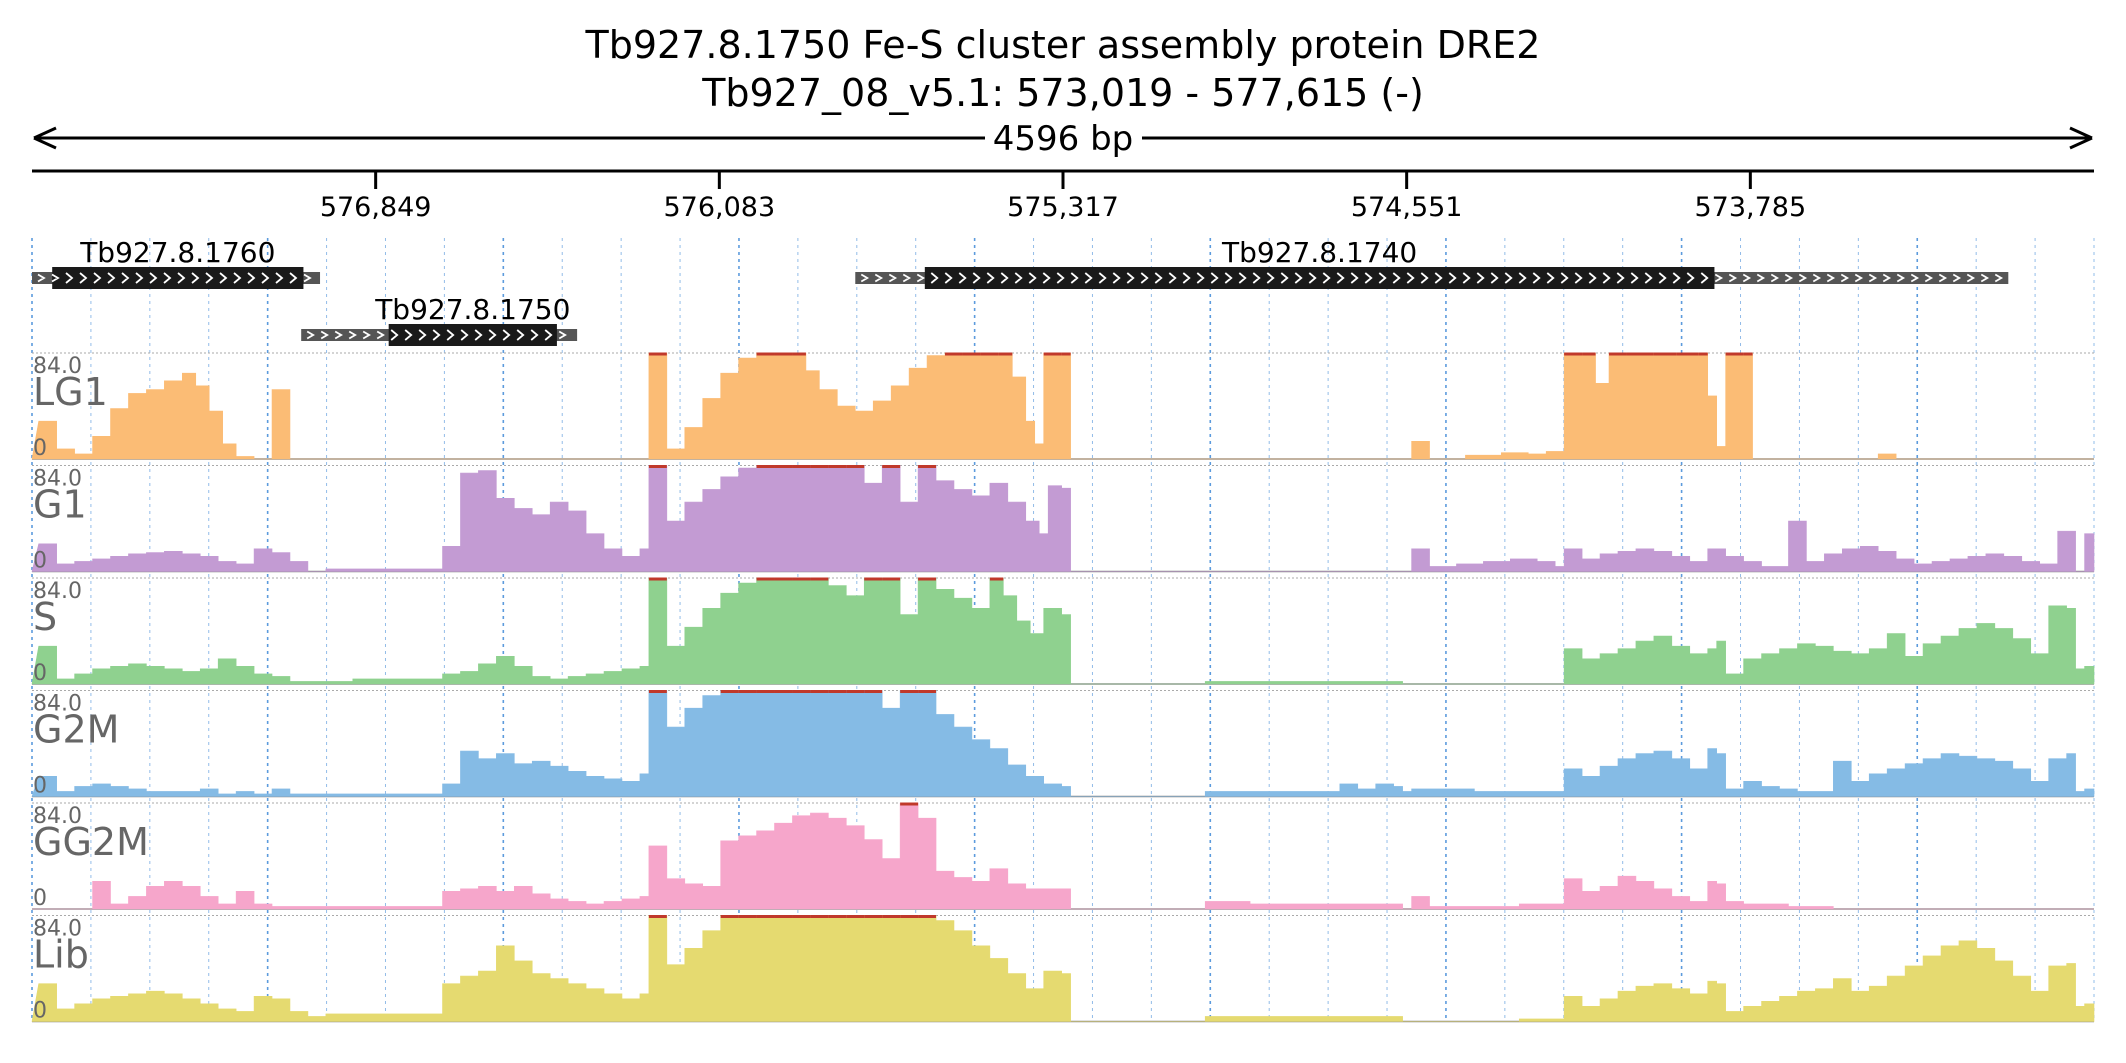  I want to click on span-length-label: 4596 bp, so click(1063, 139).